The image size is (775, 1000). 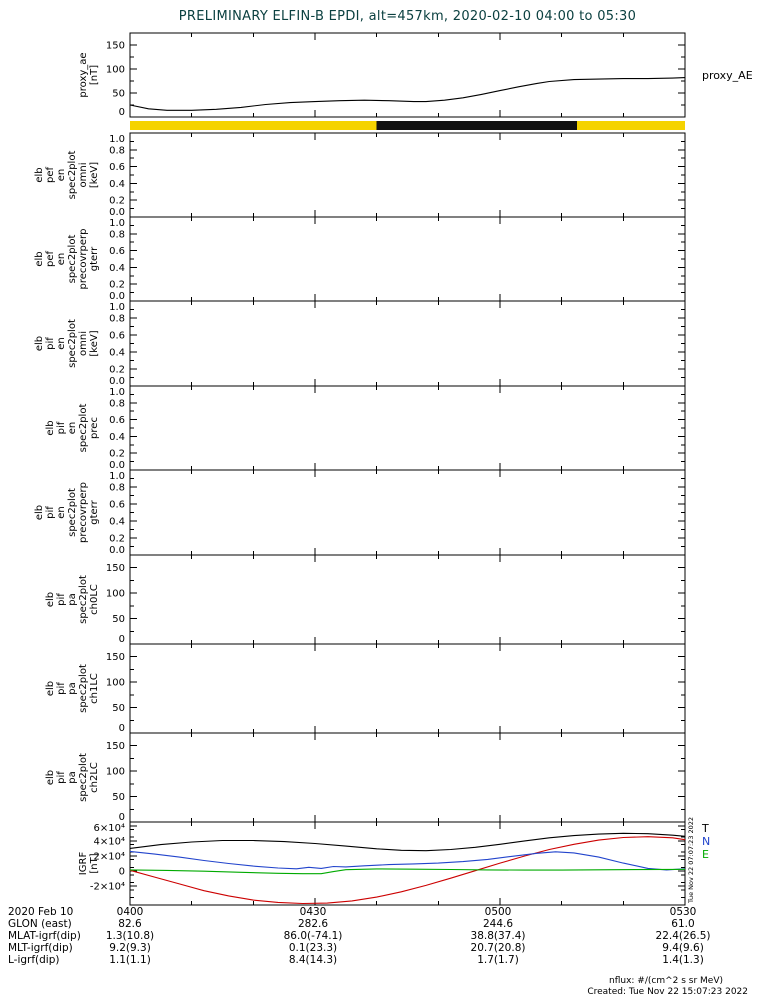 What do you see at coordinates (691, 860) in the screenshot?
I see `side-timestamp: Tue Nov 22 07:07:23 2022` at bounding box center [691, 860].